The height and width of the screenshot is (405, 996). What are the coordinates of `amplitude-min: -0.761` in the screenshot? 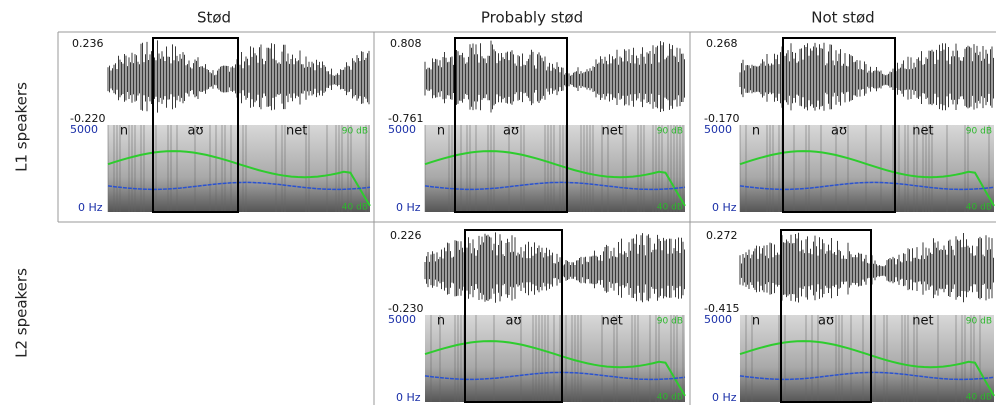 It's located at (405, 118).